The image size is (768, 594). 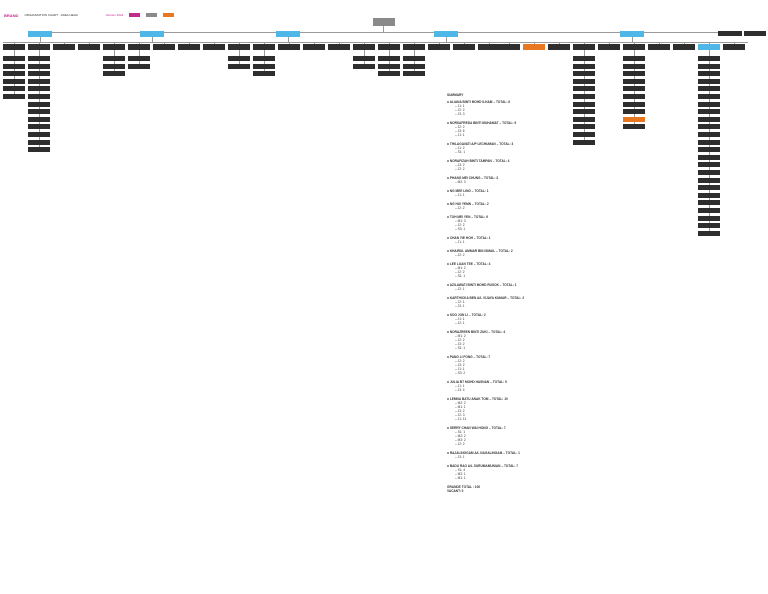 I want to click on summary-group-line: – J1: 2, so click(x=460, y=148).